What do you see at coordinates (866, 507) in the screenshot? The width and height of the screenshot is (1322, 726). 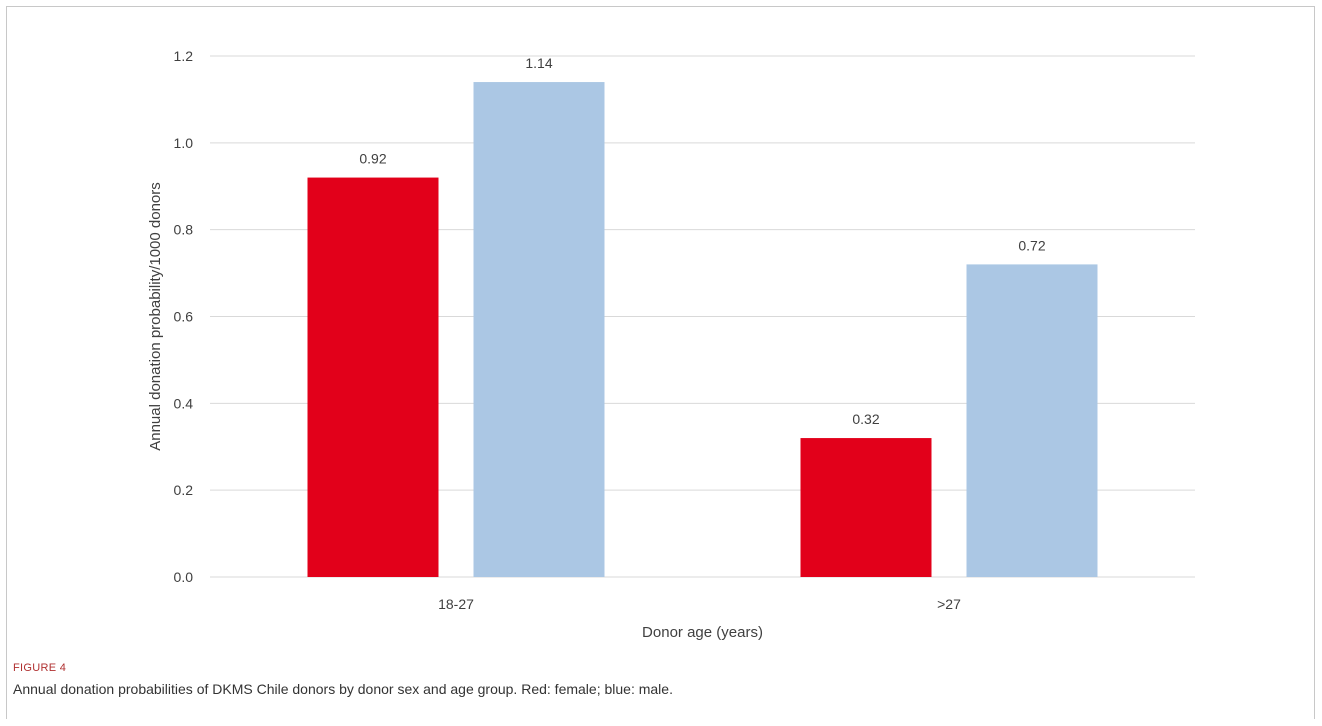 I see `bar-series1-group2` at bounding box center [866, 507].